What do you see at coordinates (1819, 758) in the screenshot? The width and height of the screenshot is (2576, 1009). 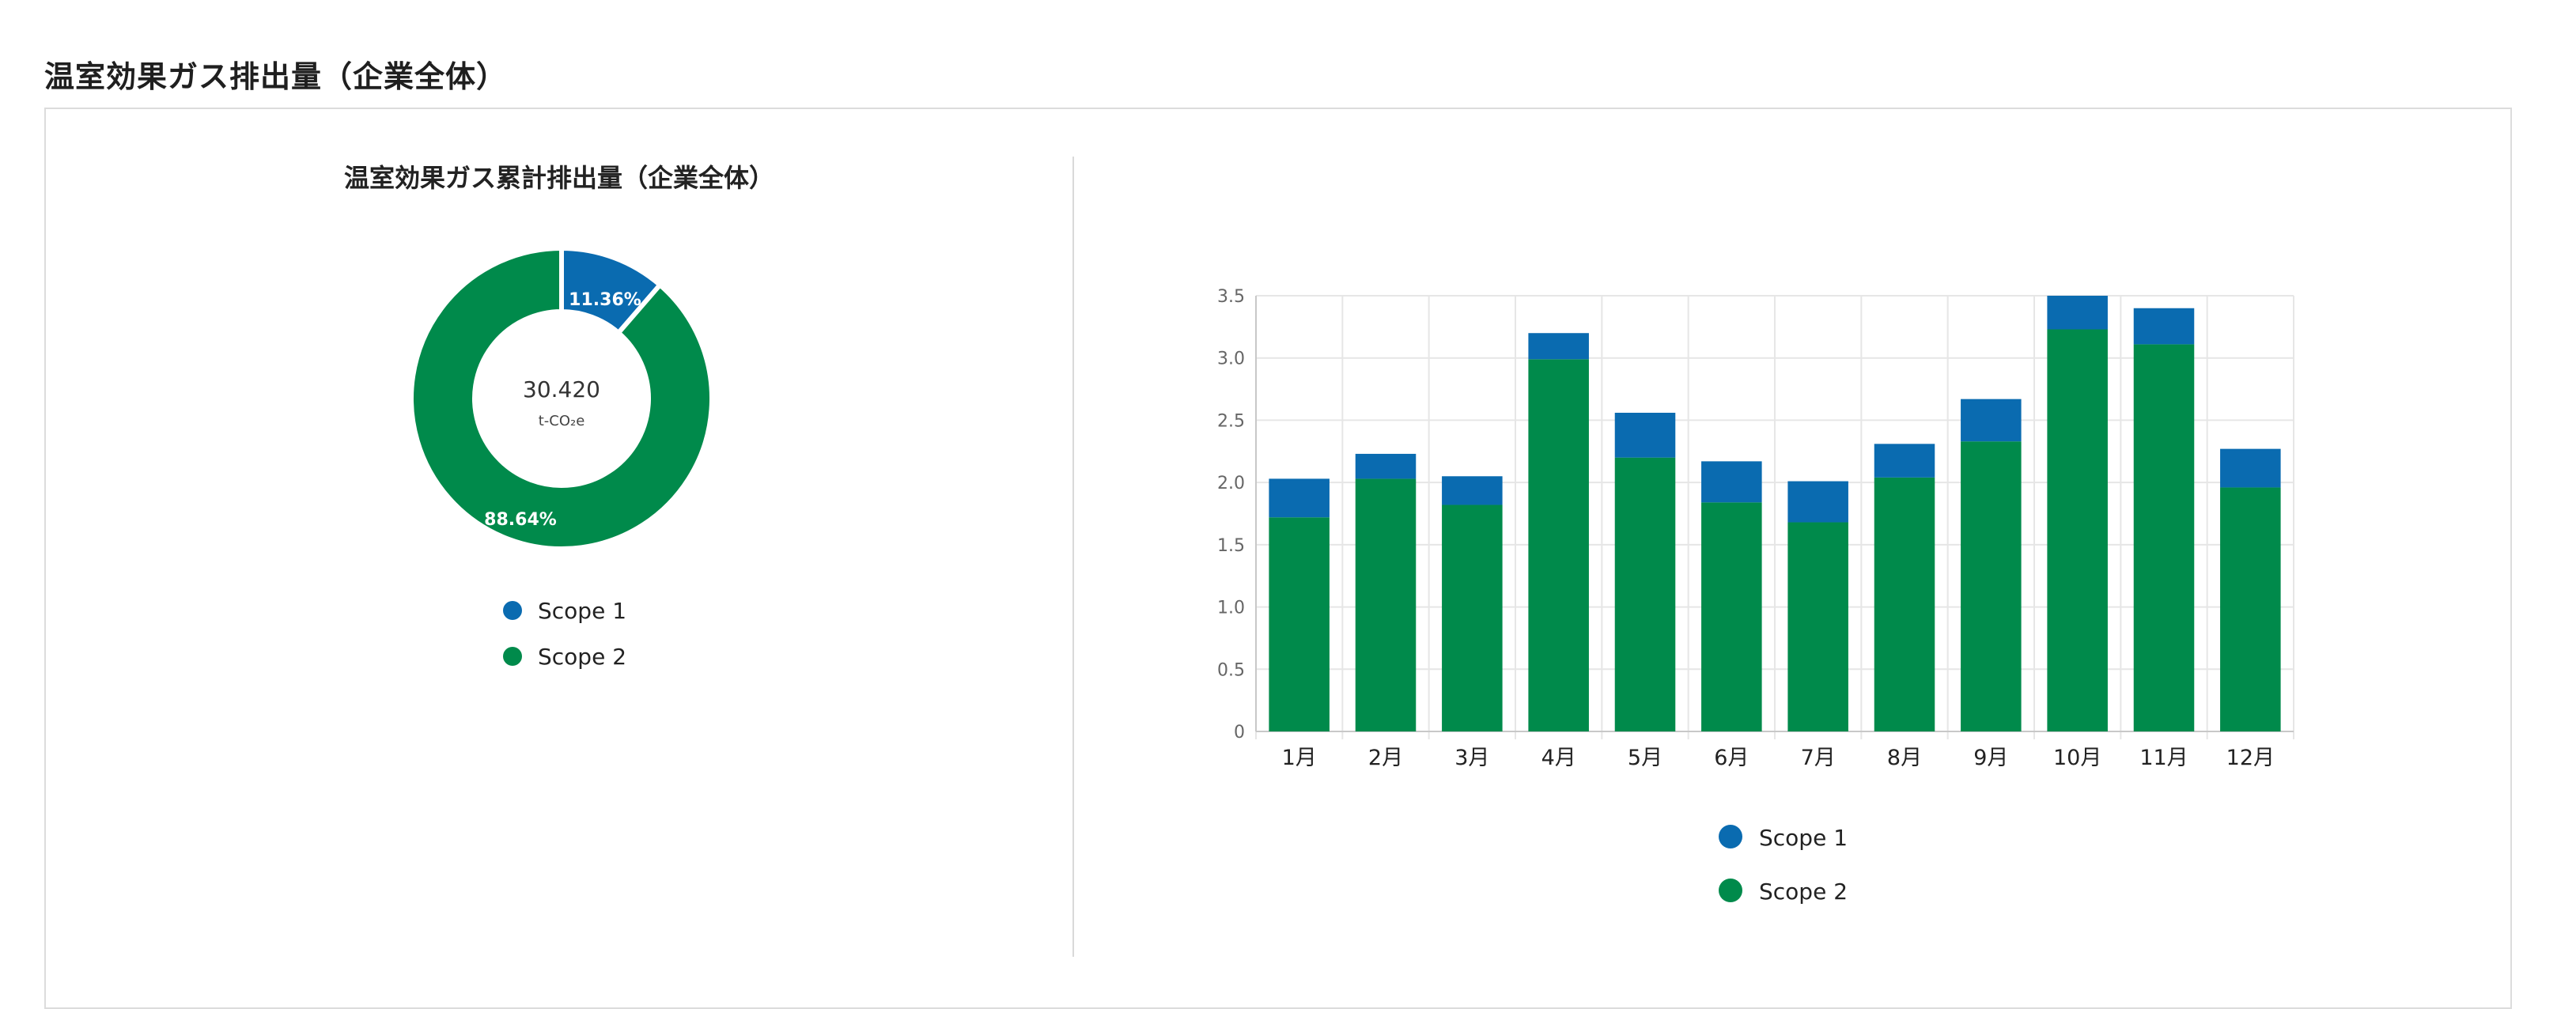 I see `x-tick-label: 7月` at bounding box center [1819, 758].